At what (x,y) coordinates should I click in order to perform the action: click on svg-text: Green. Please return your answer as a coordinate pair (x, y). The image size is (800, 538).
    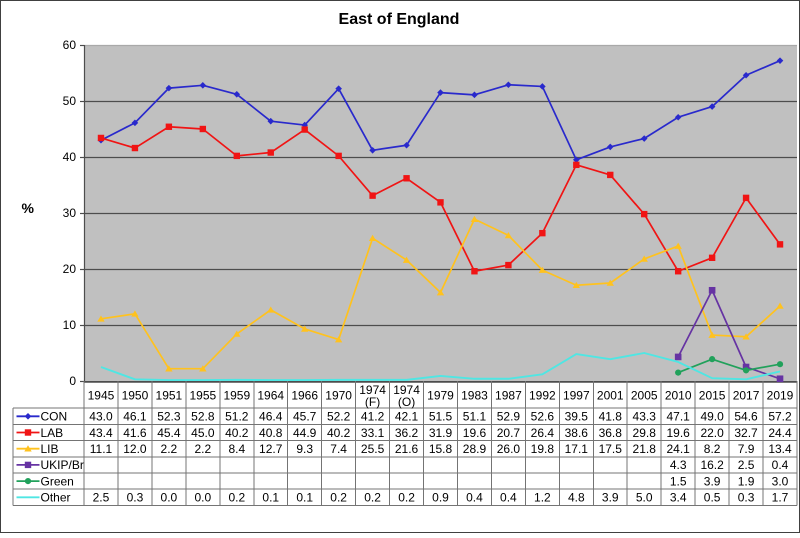
    Looking at the image, I should click on (57, 481).